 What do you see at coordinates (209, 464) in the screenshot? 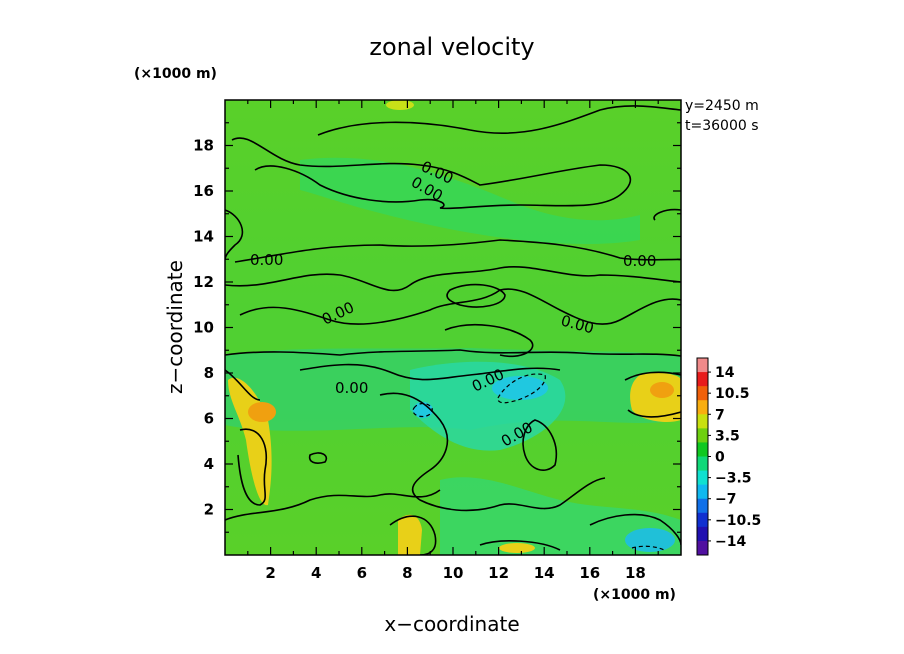
I see `y-tick-label: 4` at bounding box center [209, 464].